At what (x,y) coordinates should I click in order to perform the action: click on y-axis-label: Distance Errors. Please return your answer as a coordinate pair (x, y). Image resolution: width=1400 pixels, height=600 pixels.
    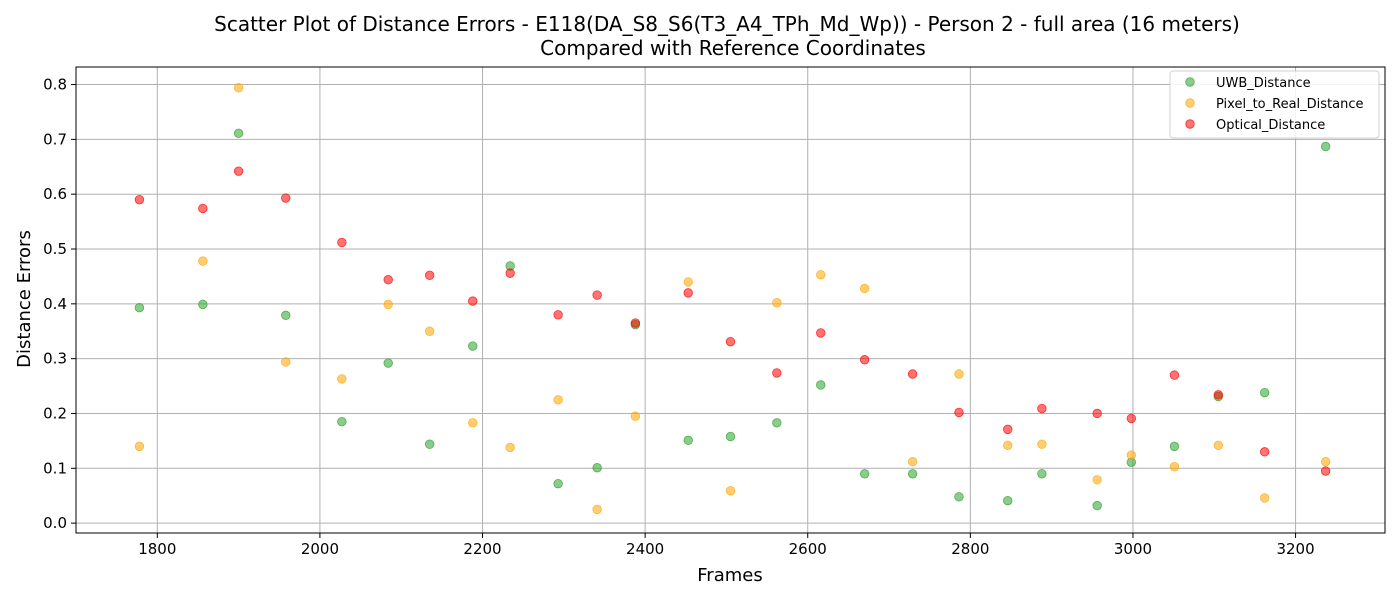
    Looking at the image, I should click on (24, 299).